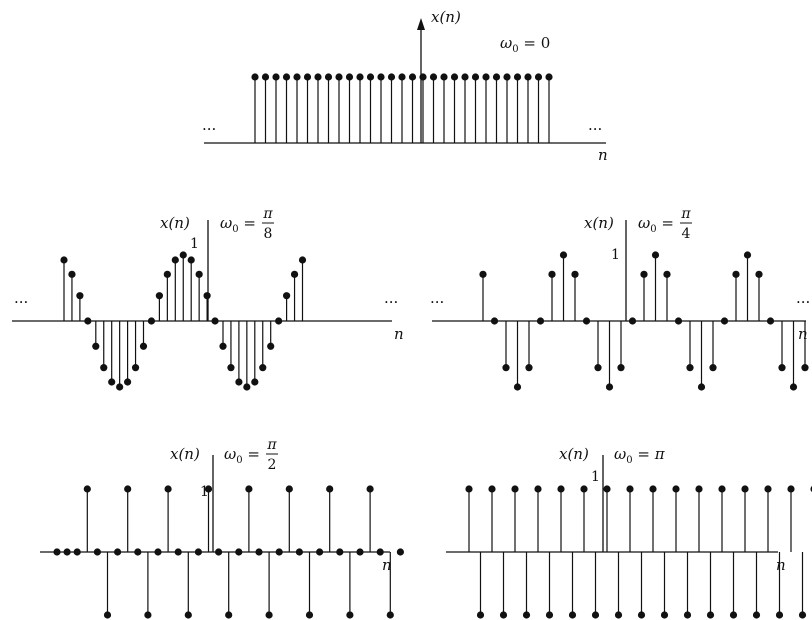 The width and height of the screenshot is (812, 620). I want to click on omega-label: ω0 =, so click(238, 224).